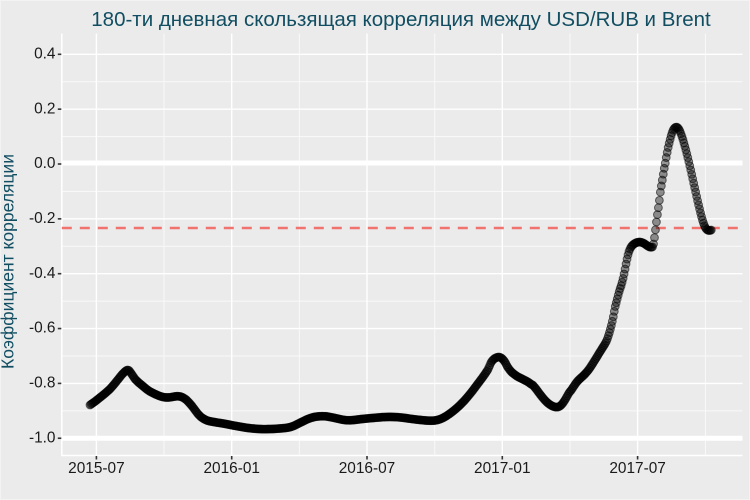 The height and width of the screenshot is (500, 750). What do you see at coordinates (231, 468) in the screenshot?
I see `svg-text: 2016-01` at bounding box center [231, 468].